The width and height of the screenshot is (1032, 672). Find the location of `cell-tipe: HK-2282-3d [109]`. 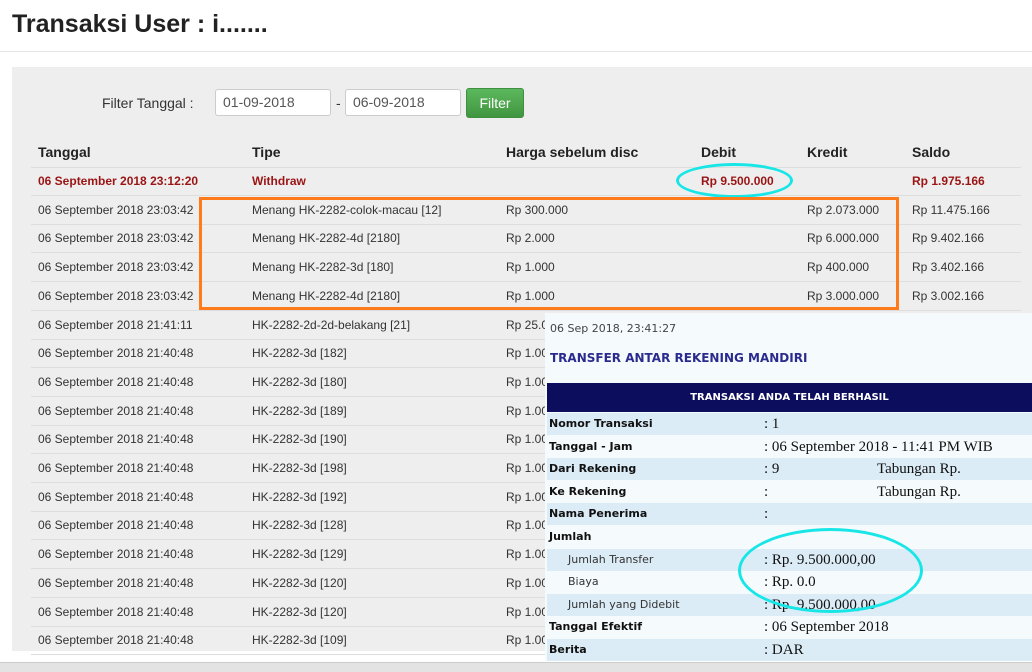

cell-tipe: HK-2282-3d [109] is located at coordinates (299, 640).